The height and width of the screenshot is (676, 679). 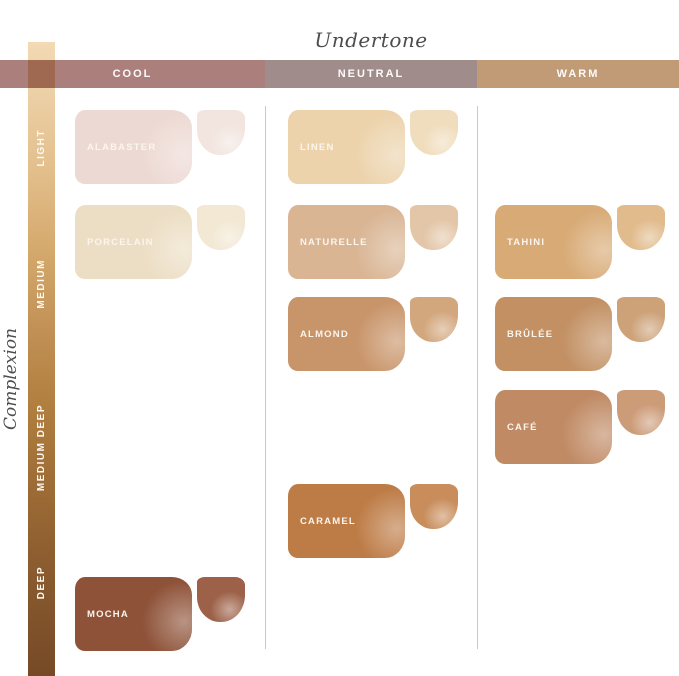 I want to click on shade-swatch-alabaster: ALABASTER, so click(x=161, y=147).